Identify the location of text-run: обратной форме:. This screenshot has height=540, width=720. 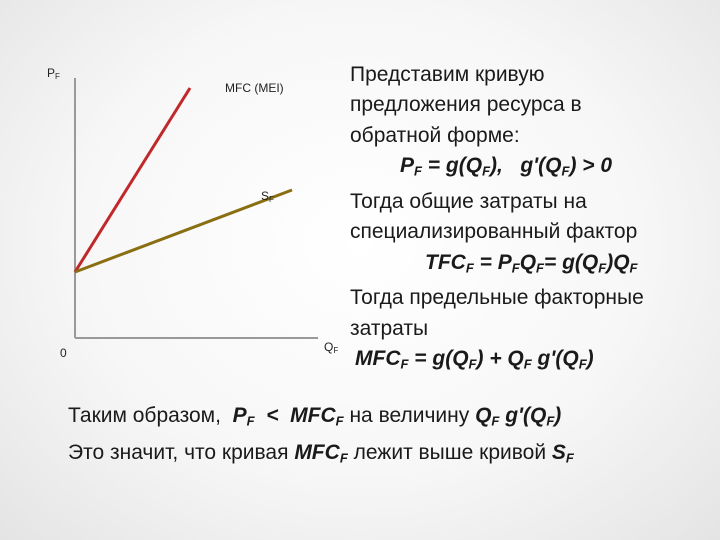
(435, 135).